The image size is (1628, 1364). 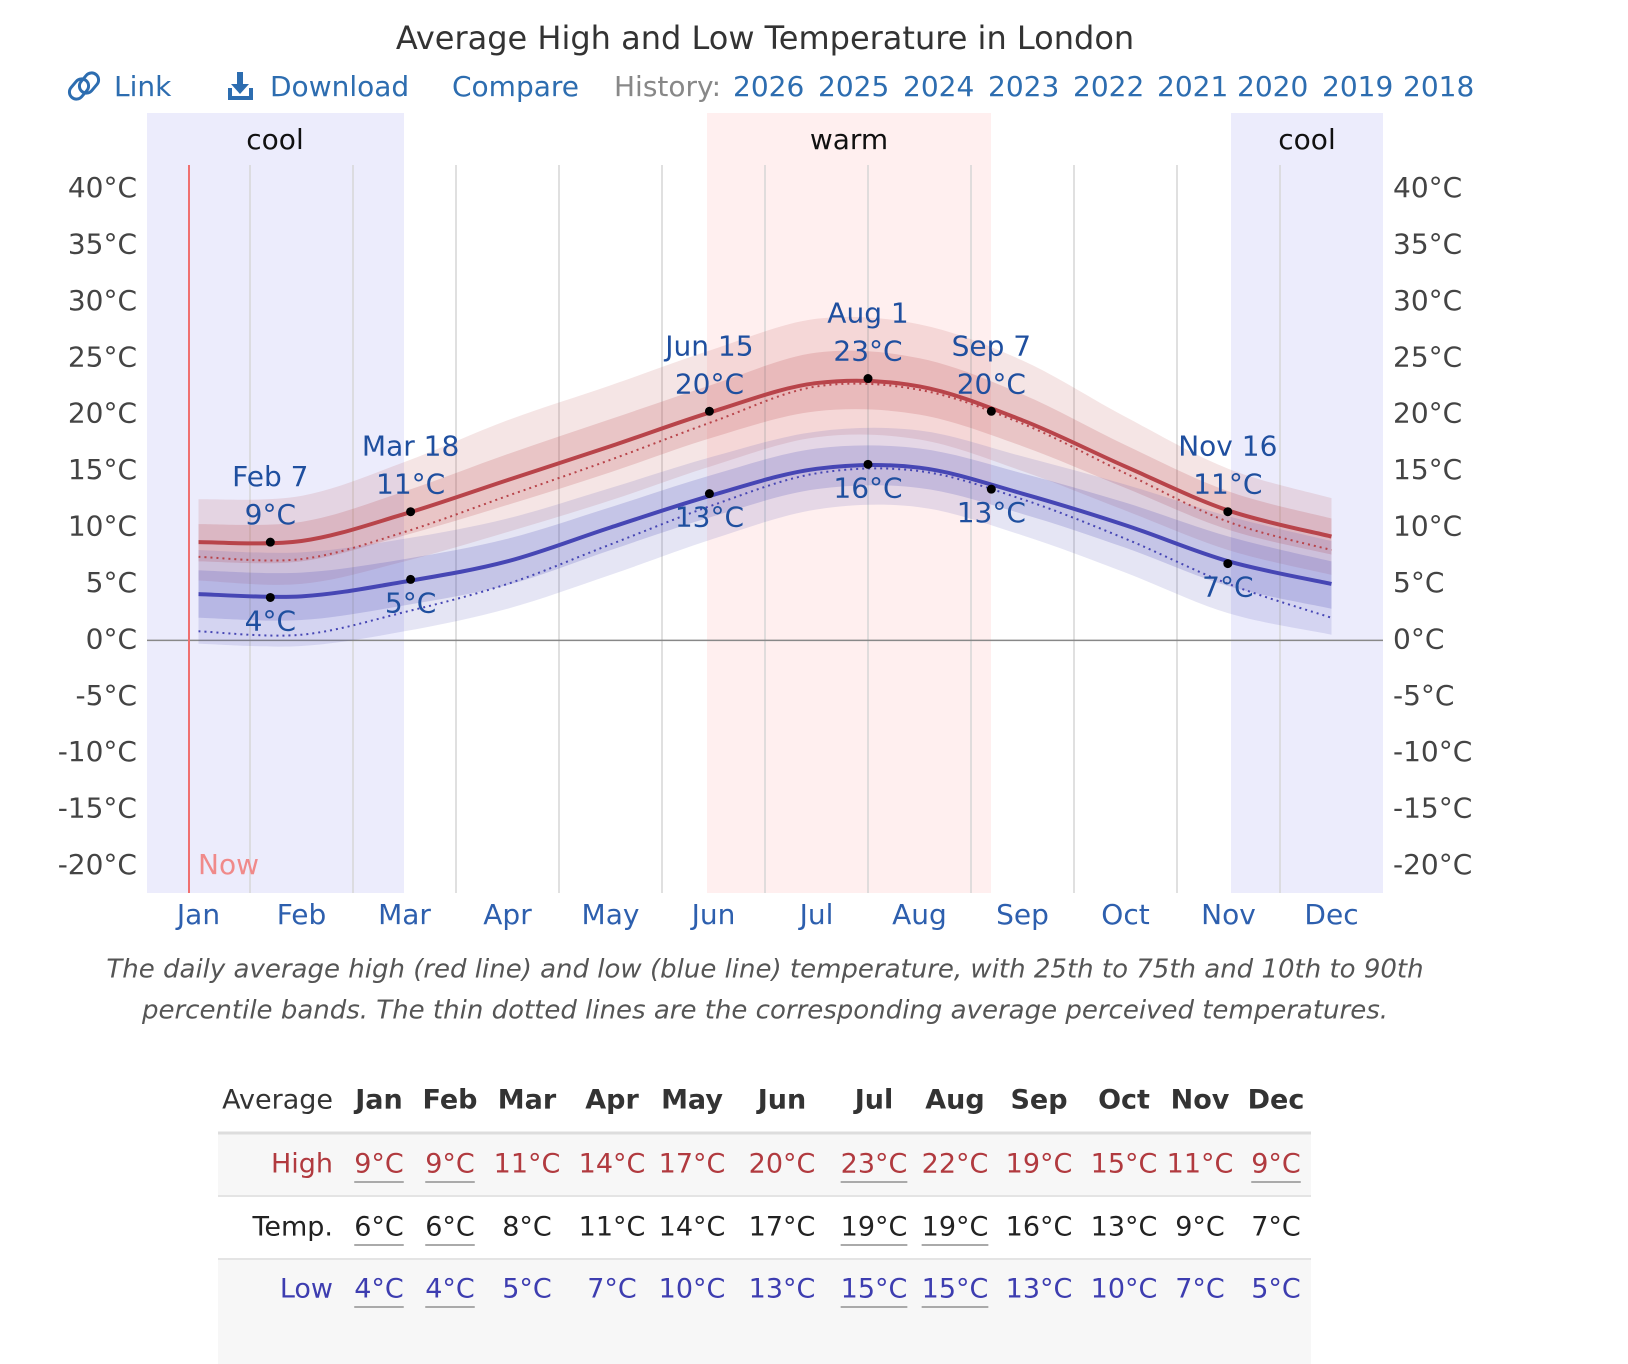 What do you see at coordinates (1276, 1100) in the screenshot?
I see `table-header: Dec` at bounding box center [1276, 1100].